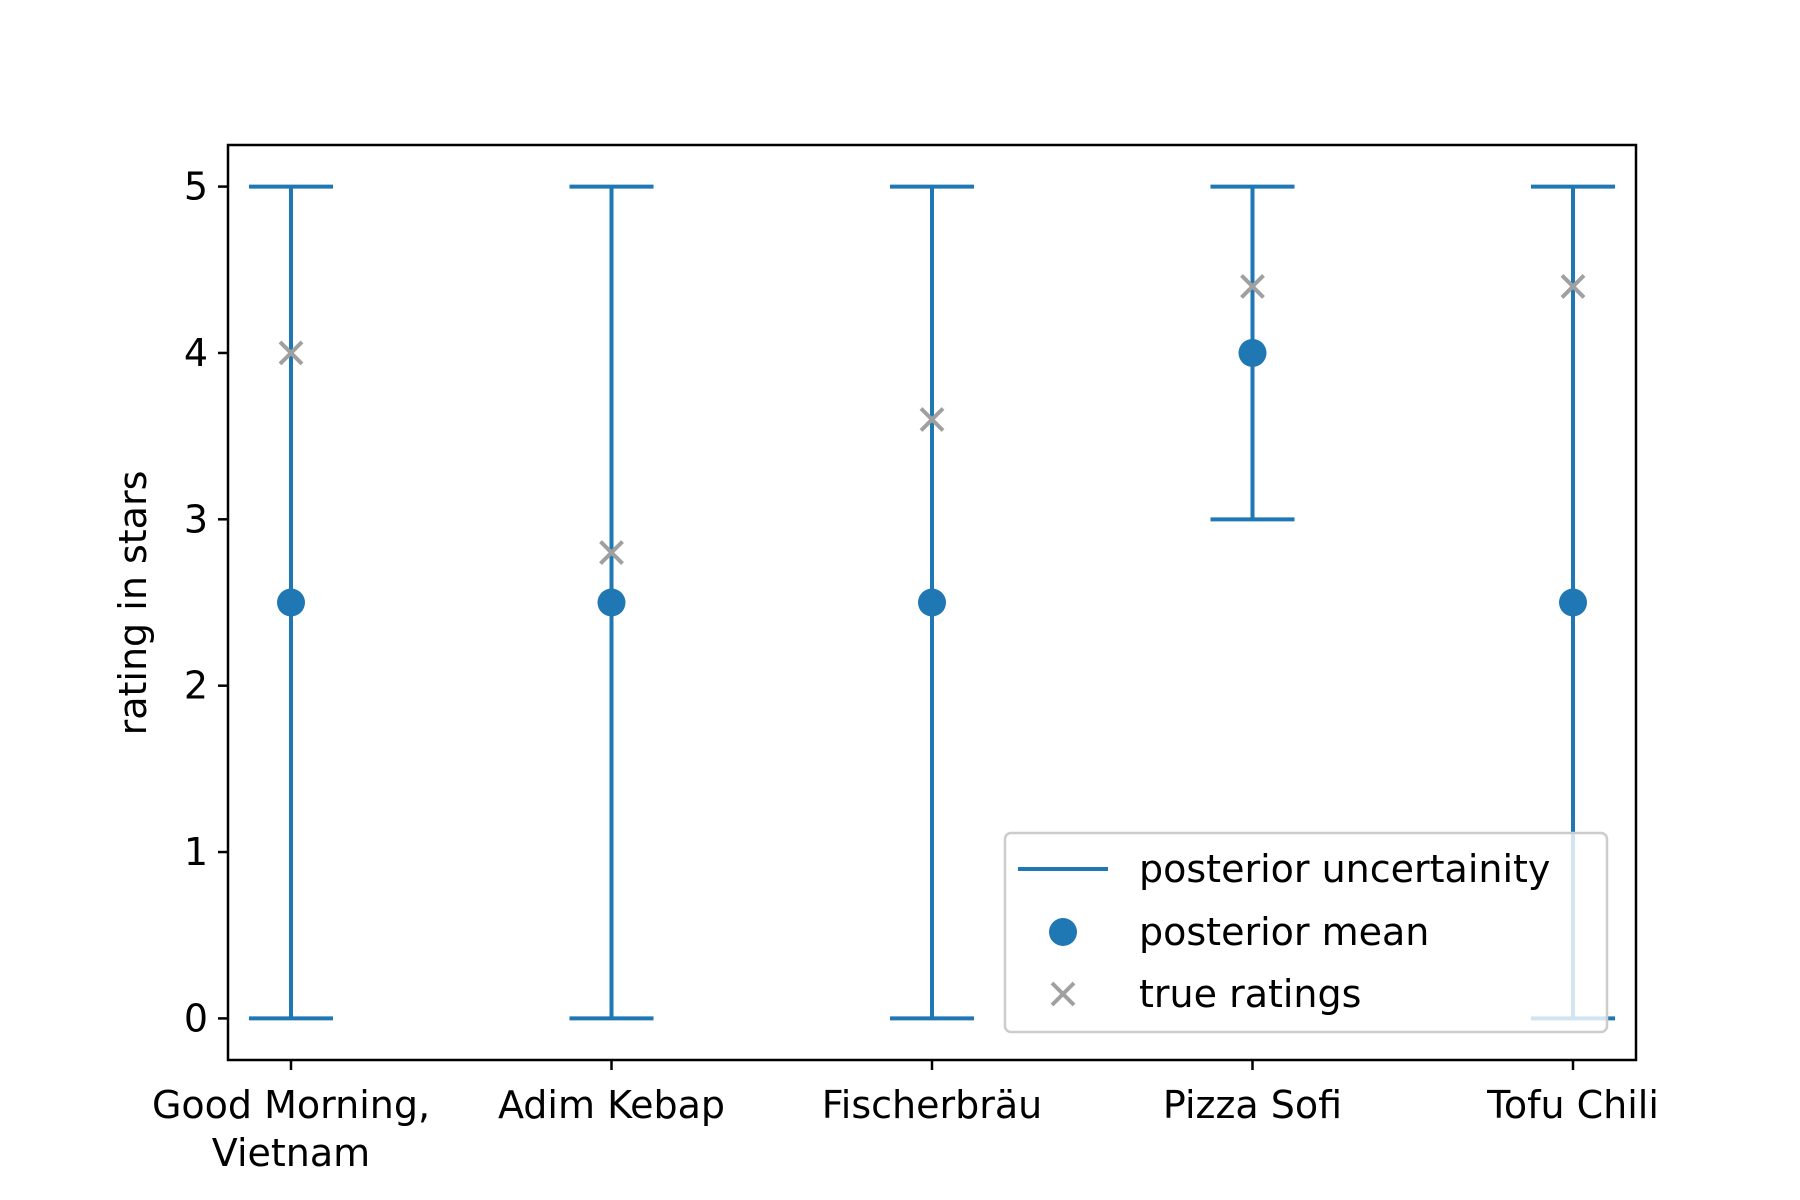  What do you see at coordinates (1284, 932) in the screenshot?
I see `legend-label: posterior mean` at bounding box center [1284, 932].